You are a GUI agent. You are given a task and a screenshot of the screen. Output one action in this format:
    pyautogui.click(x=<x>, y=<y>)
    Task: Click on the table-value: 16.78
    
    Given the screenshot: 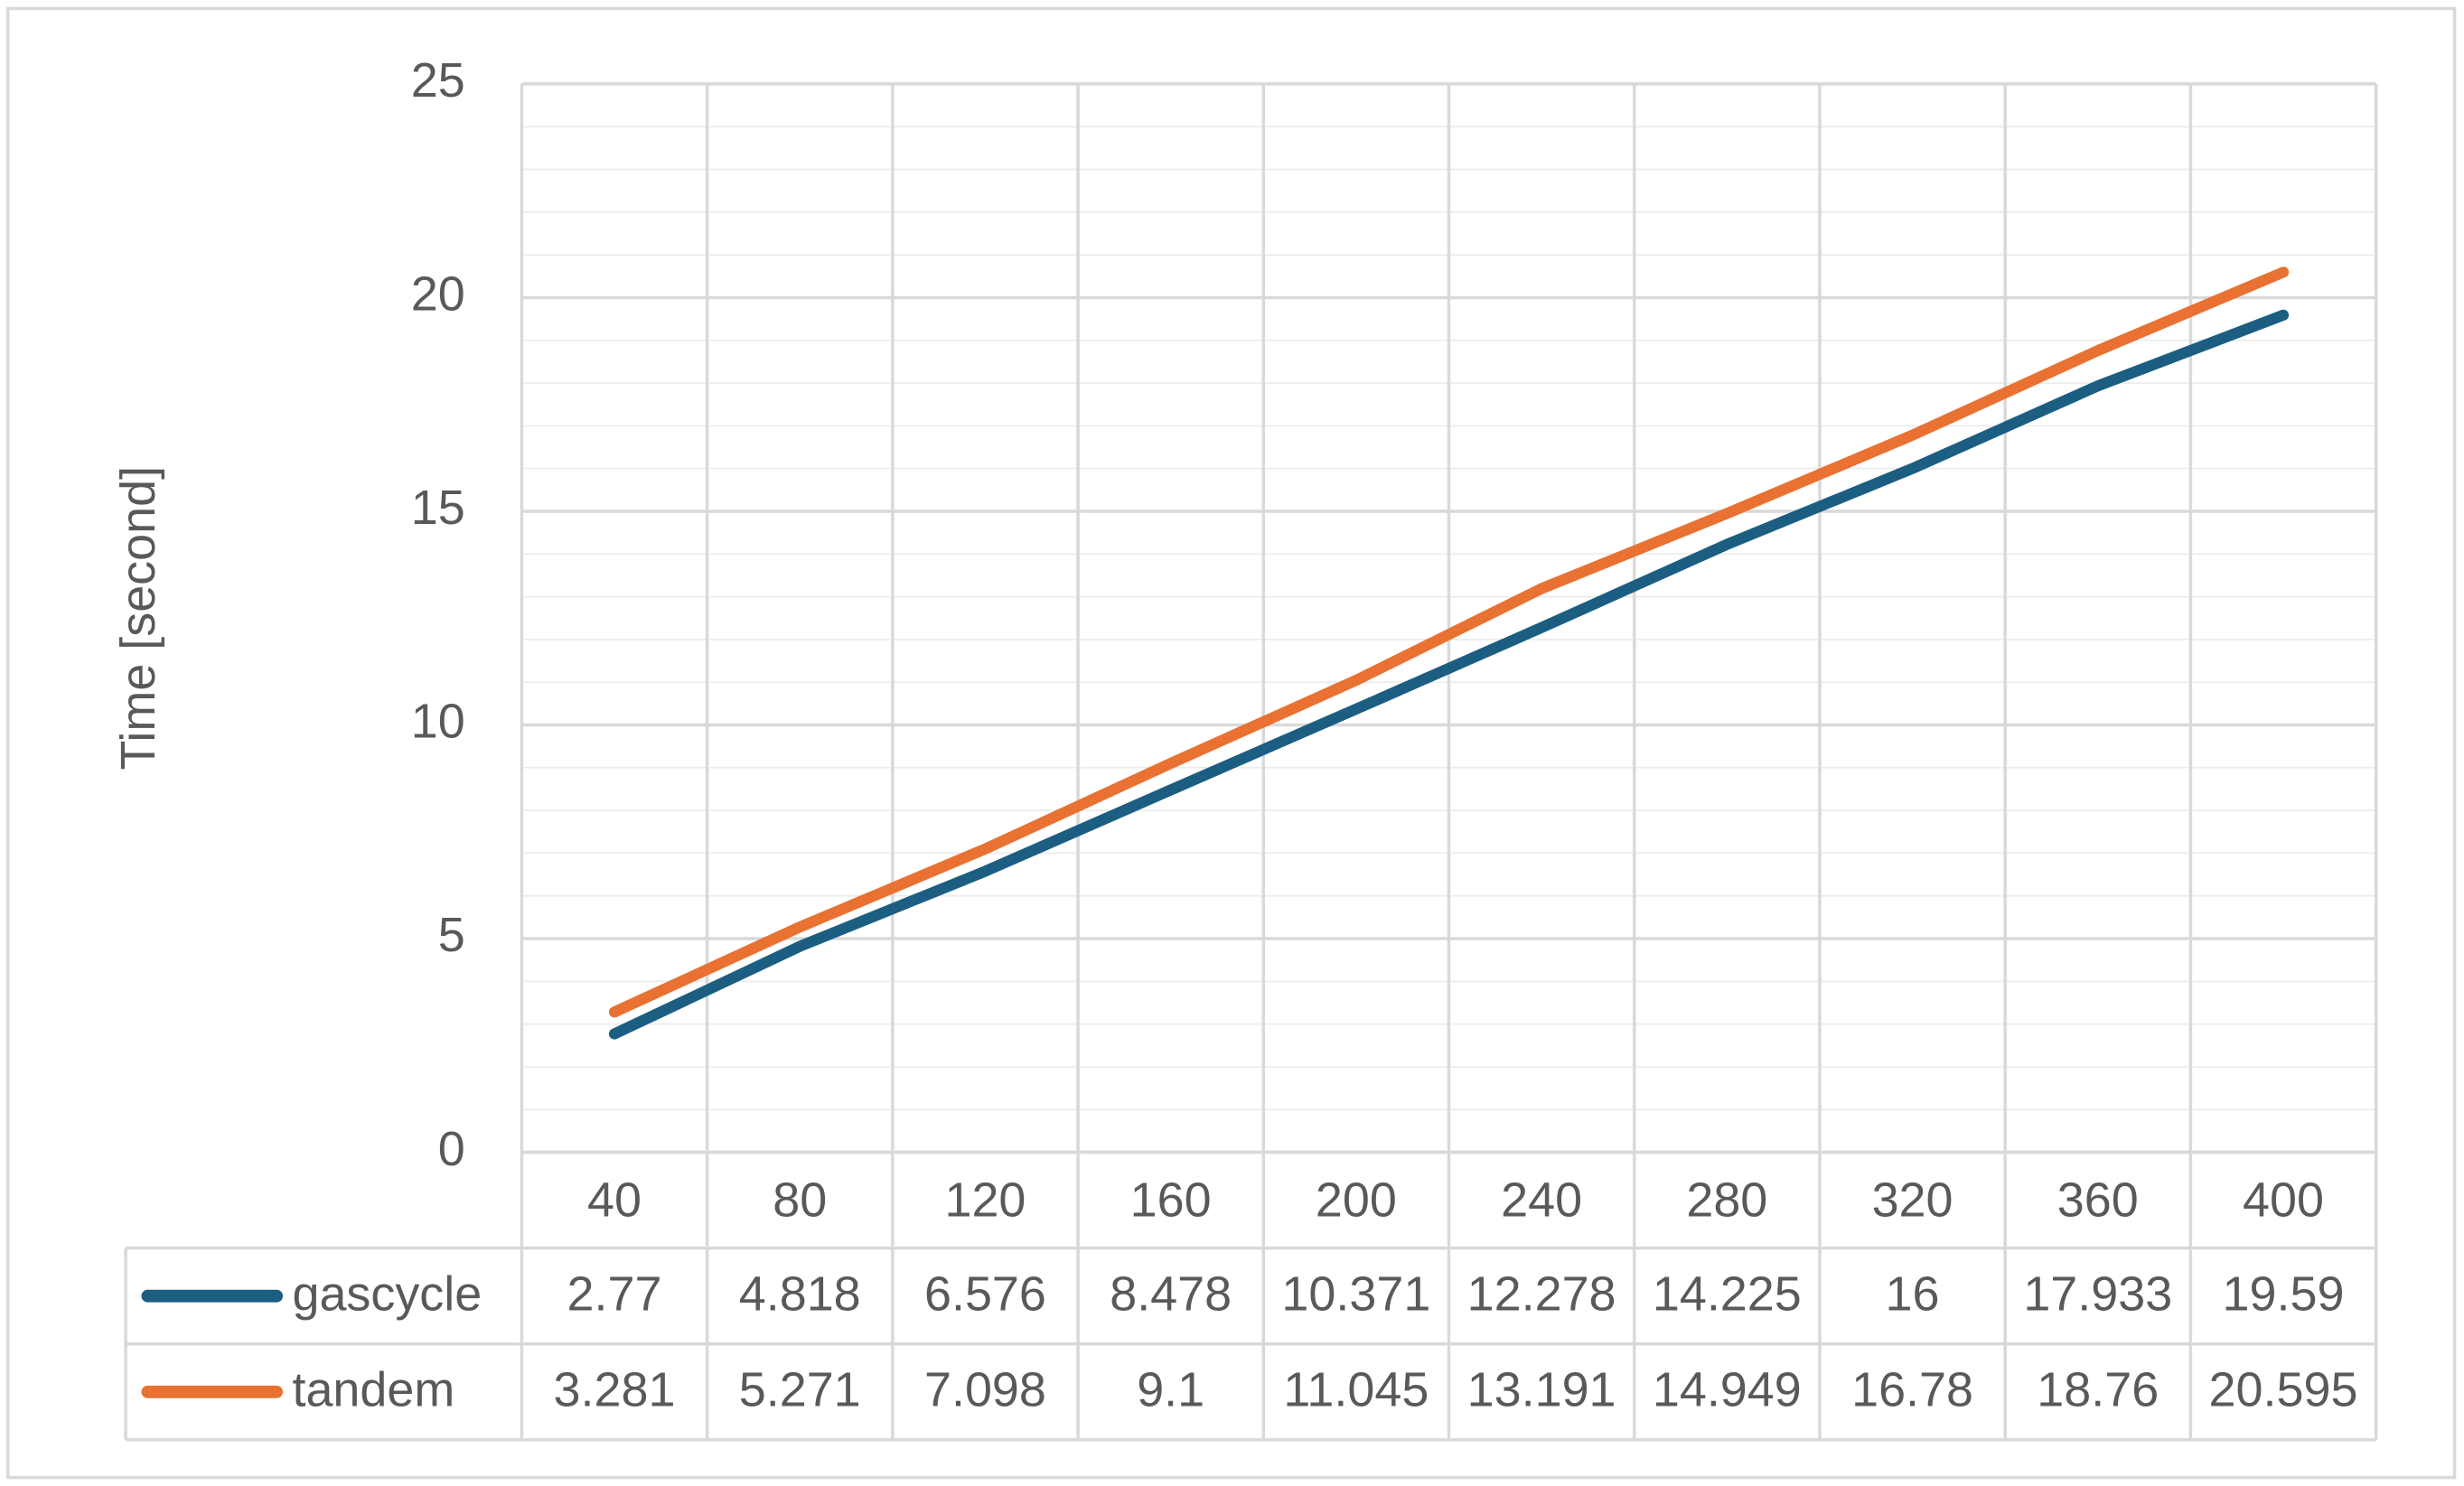 What is the action you would take?
    pyautogui.click(x=1912, y=1390)
    